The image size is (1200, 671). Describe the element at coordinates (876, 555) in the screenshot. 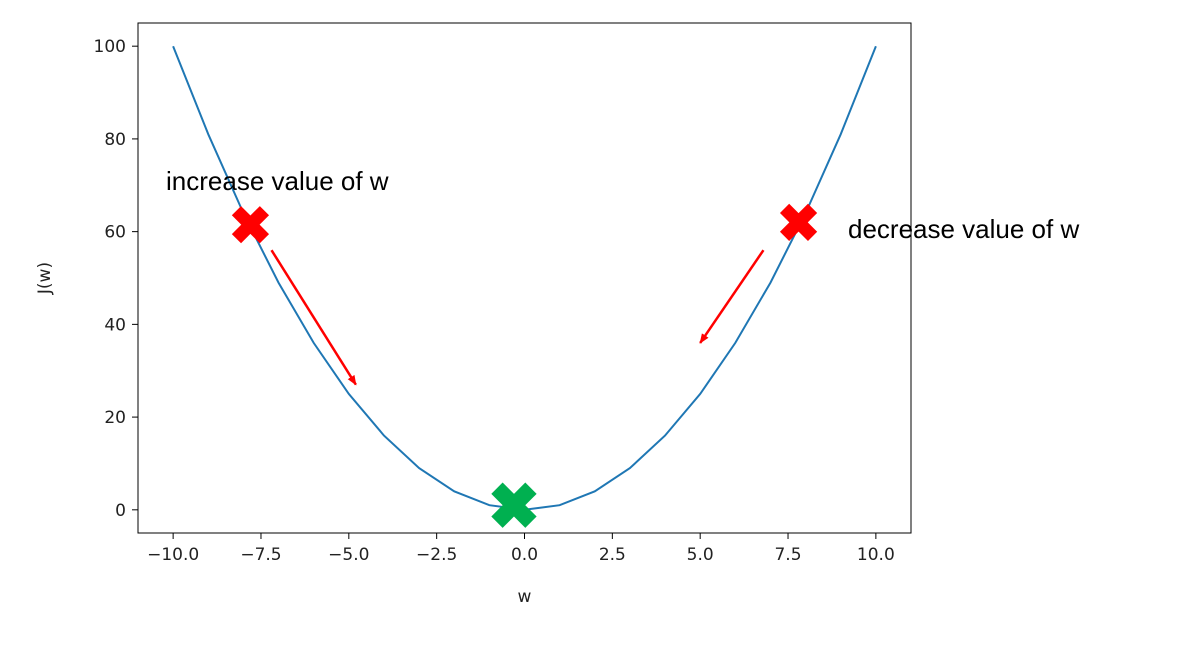

I see `x-tick-label: 10.0` at that location.